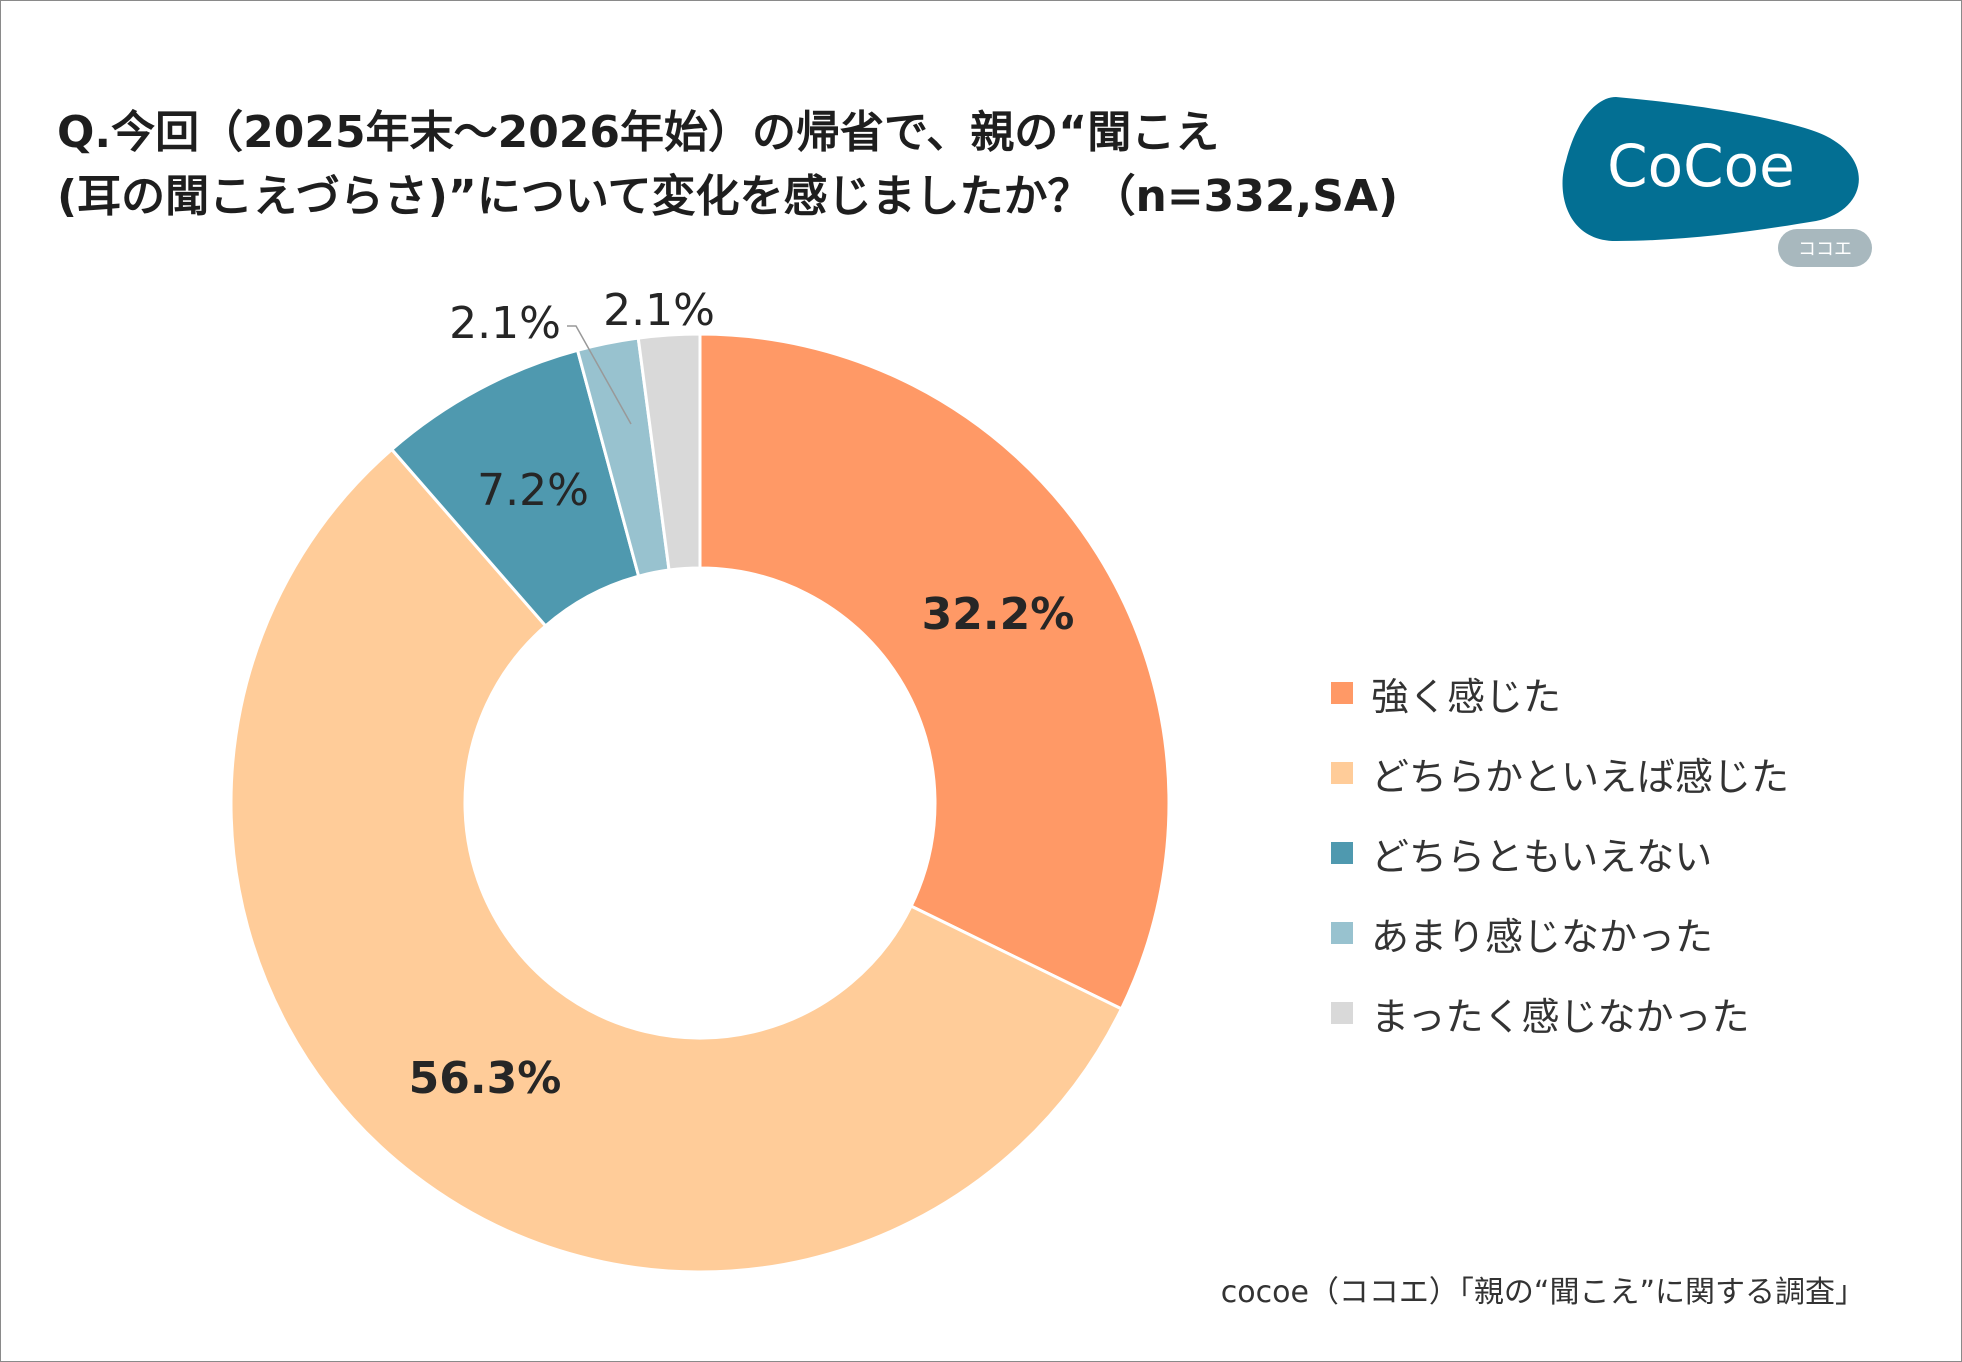 The image size is (1962, 1362). Describe the element at coordinates (599, 375) in the screenshot. I see `leader-line` at that location.